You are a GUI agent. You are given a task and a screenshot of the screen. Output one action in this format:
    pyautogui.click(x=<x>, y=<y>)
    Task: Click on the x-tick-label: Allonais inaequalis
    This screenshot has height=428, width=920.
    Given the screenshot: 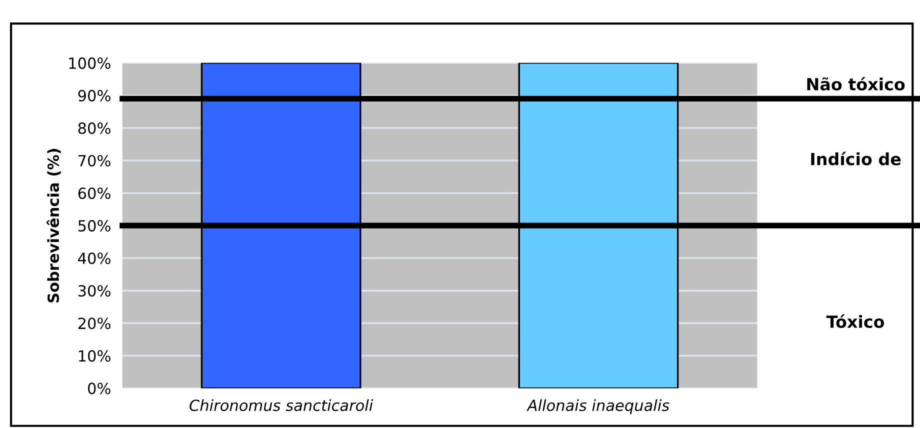 What is the action you would take?
    pyautogui.click(x=598, y=406)
    